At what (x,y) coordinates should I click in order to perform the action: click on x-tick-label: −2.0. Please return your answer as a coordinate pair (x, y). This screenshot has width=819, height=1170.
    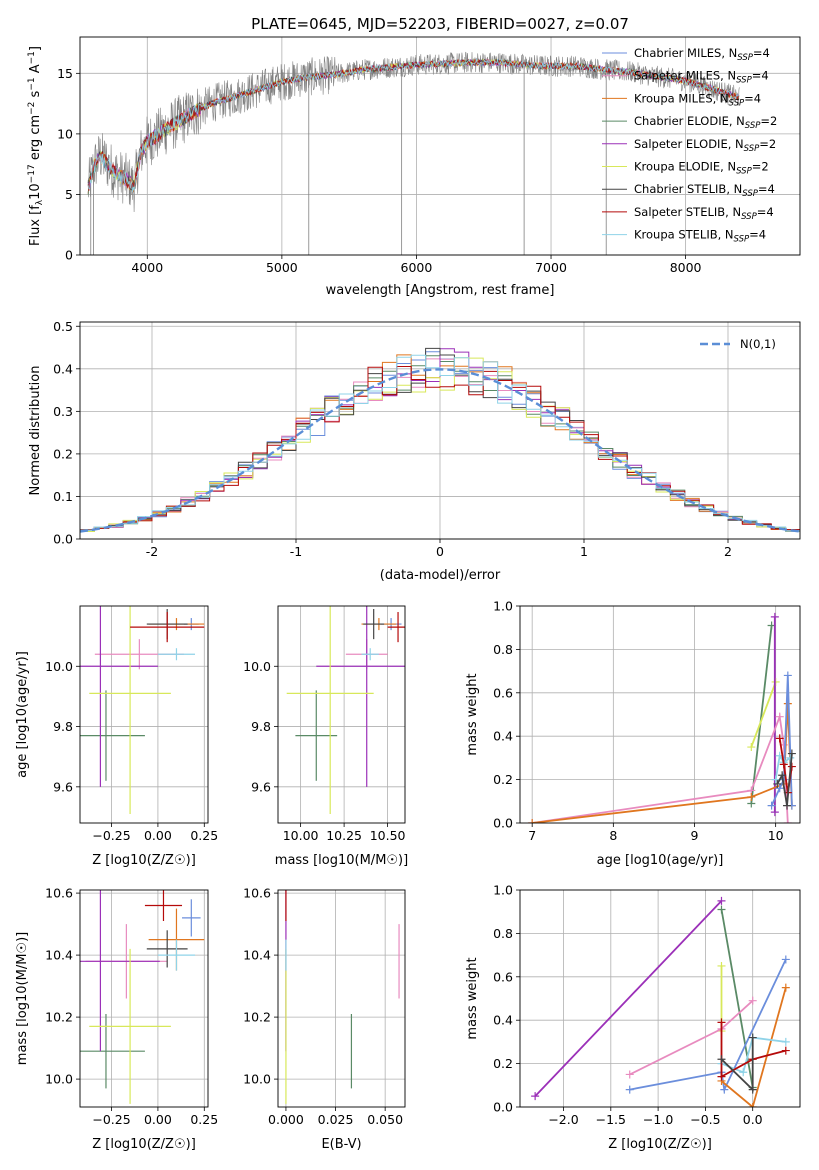
    Looking at the image, I should click on (563, 1119).